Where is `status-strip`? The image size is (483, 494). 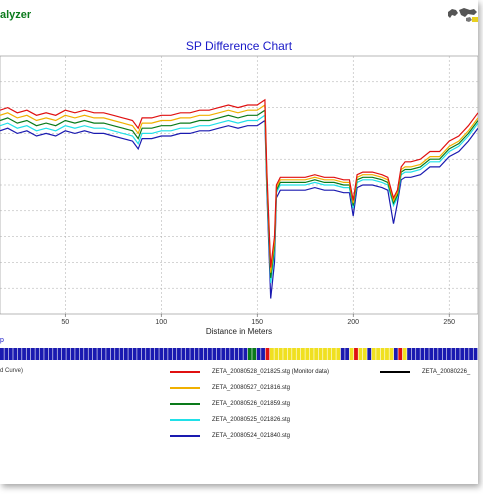
status-strip is located at coordinates (239, 354).